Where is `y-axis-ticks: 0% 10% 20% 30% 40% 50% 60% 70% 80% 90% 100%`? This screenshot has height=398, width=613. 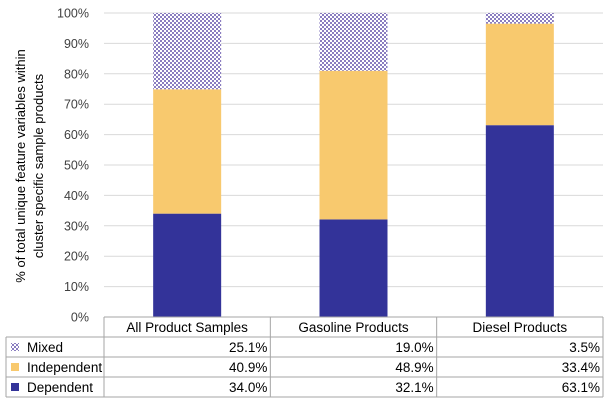 y-axis-ticks: 0% 10% 20% 30% 40% 50% 60% 70% 80% 90% 100% is located at coordinates (73, 166).